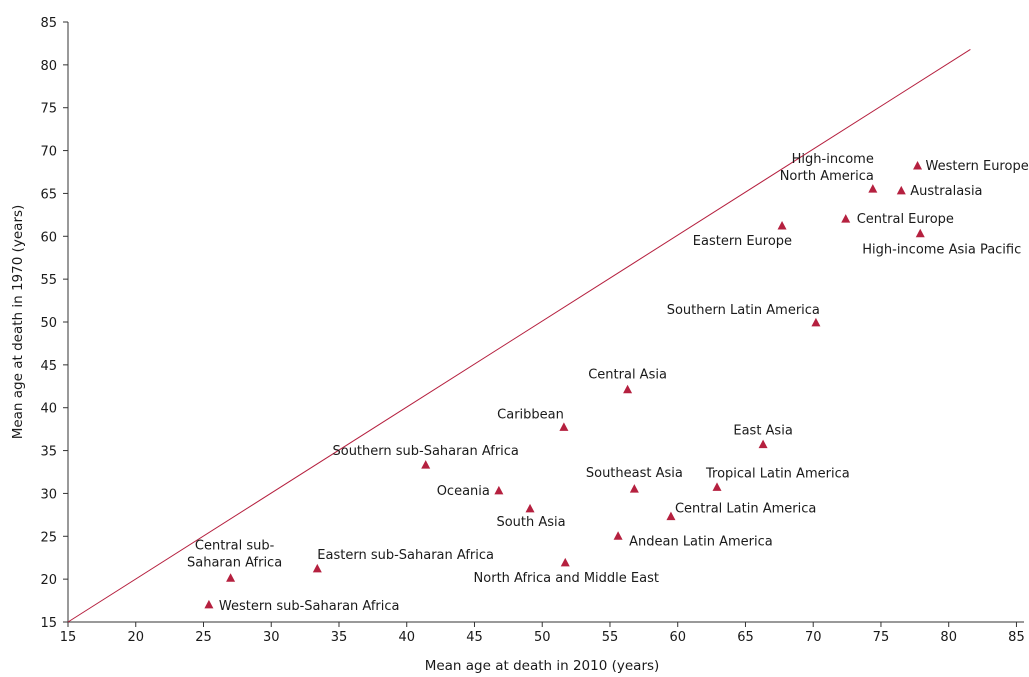 The height and width of the screenshot is (677, 1029). I want to click on data-point-label: Eastern Europe, so click(742, 241).